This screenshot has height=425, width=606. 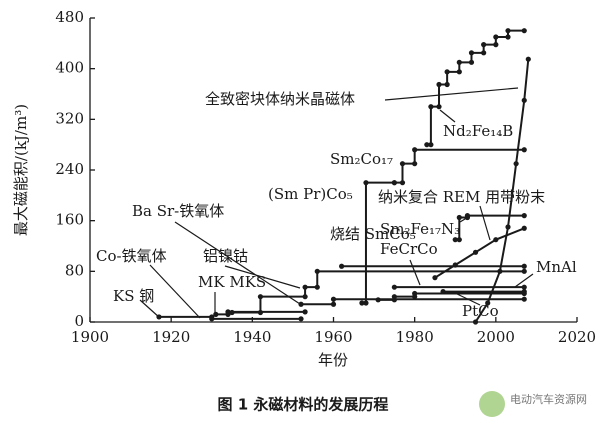 What do you see at coordinates (232, 282) in the screenshot?
I see `series-label: MK MKS` at bounding box center [232, 282].